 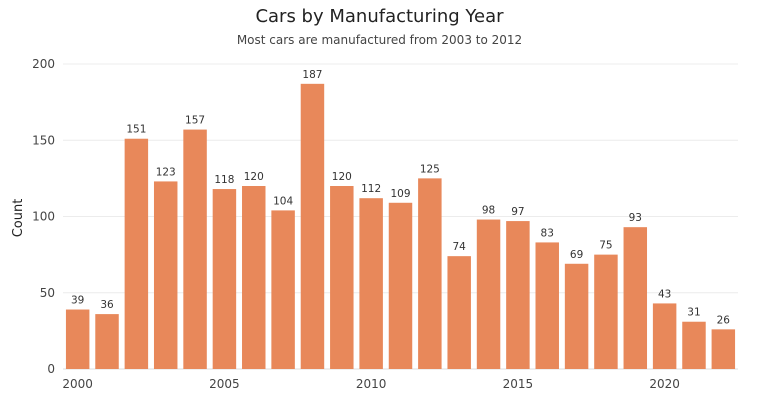 What do you see at coordinates (664, 294) in the screenshot?
I see `data-label-2020: 43` at bounding box center [664, 294].